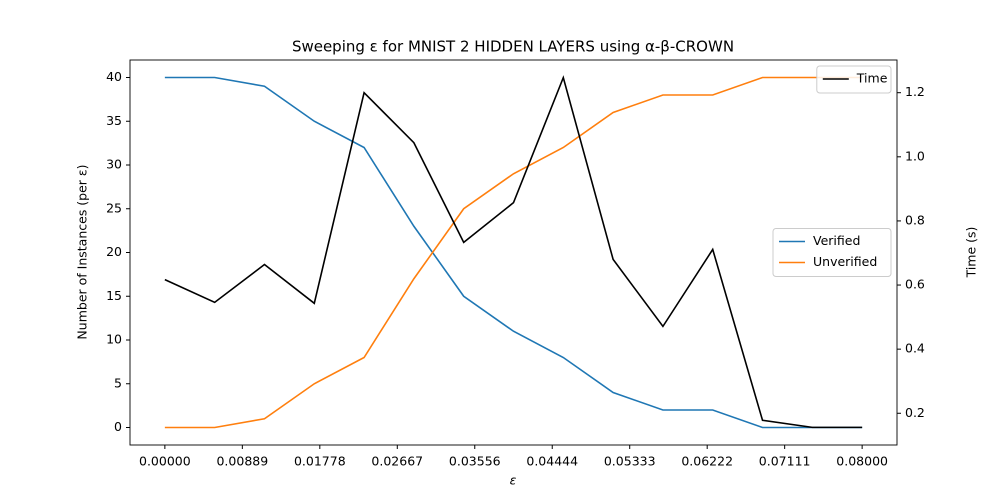  What do you see at coordinates (915, 348) in the screenshot?
I see `y2-tick-label: 0.4` at bounding box center [915, 348].